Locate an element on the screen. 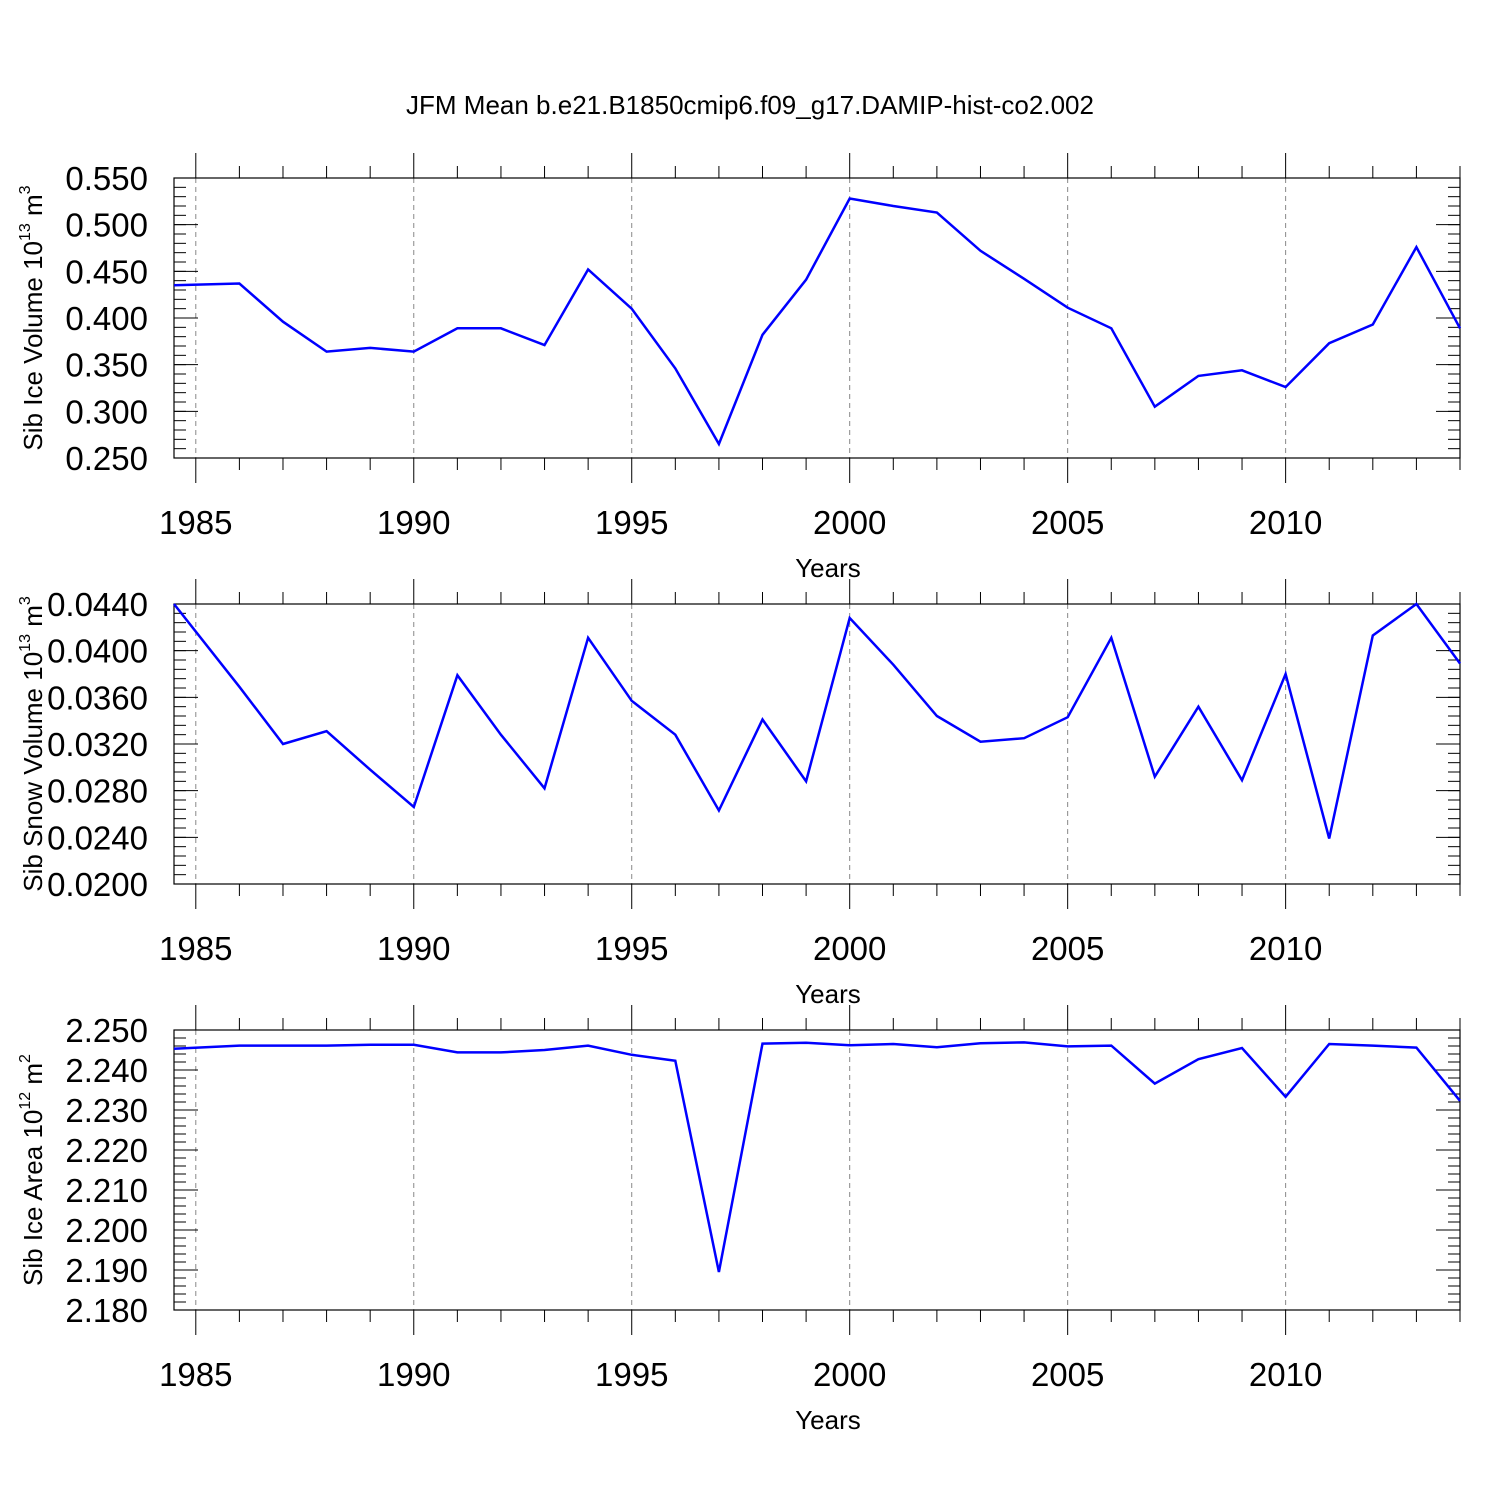 The height and width of the screenshot is (1500, 1500). y-tick-label: 2.190 is located at coordinates (106, 1270).